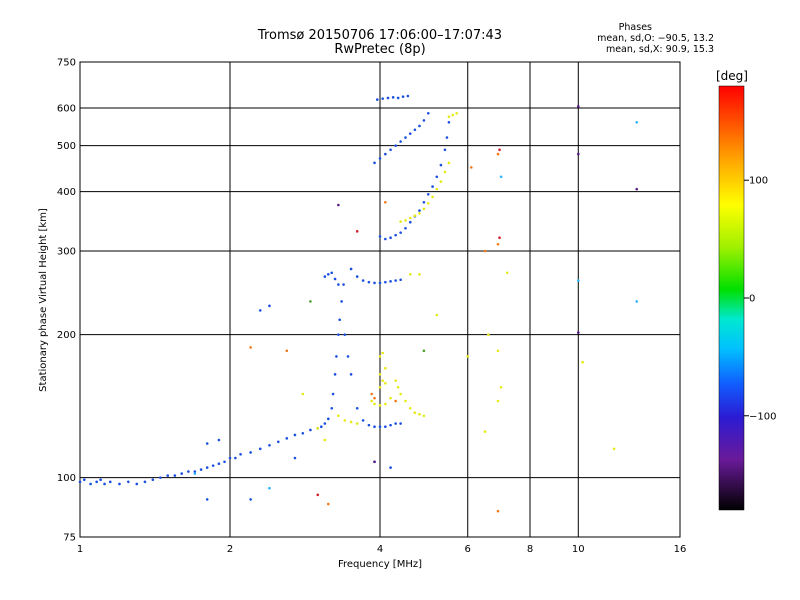  I want to click on y-tick-label: 400, so click(66, 192).